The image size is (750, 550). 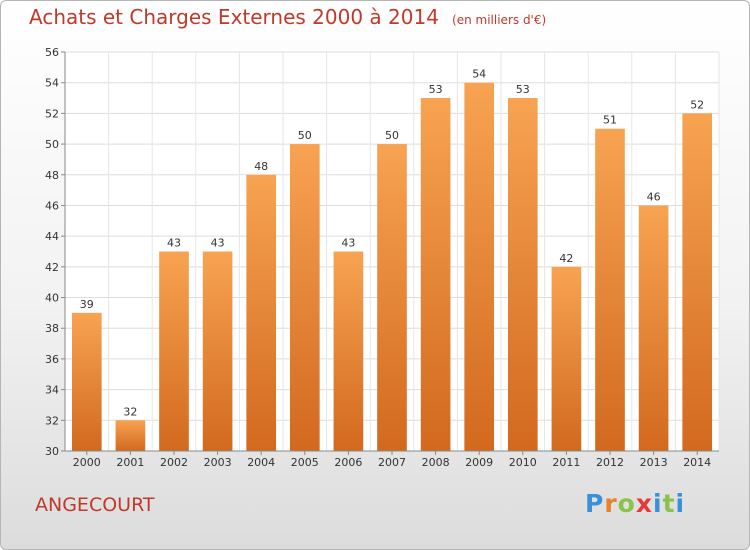 What do you see at coordinates (566, 462) in the screenshot?
I see `x-tick-label: 2011` at bounding box center [566, 462].